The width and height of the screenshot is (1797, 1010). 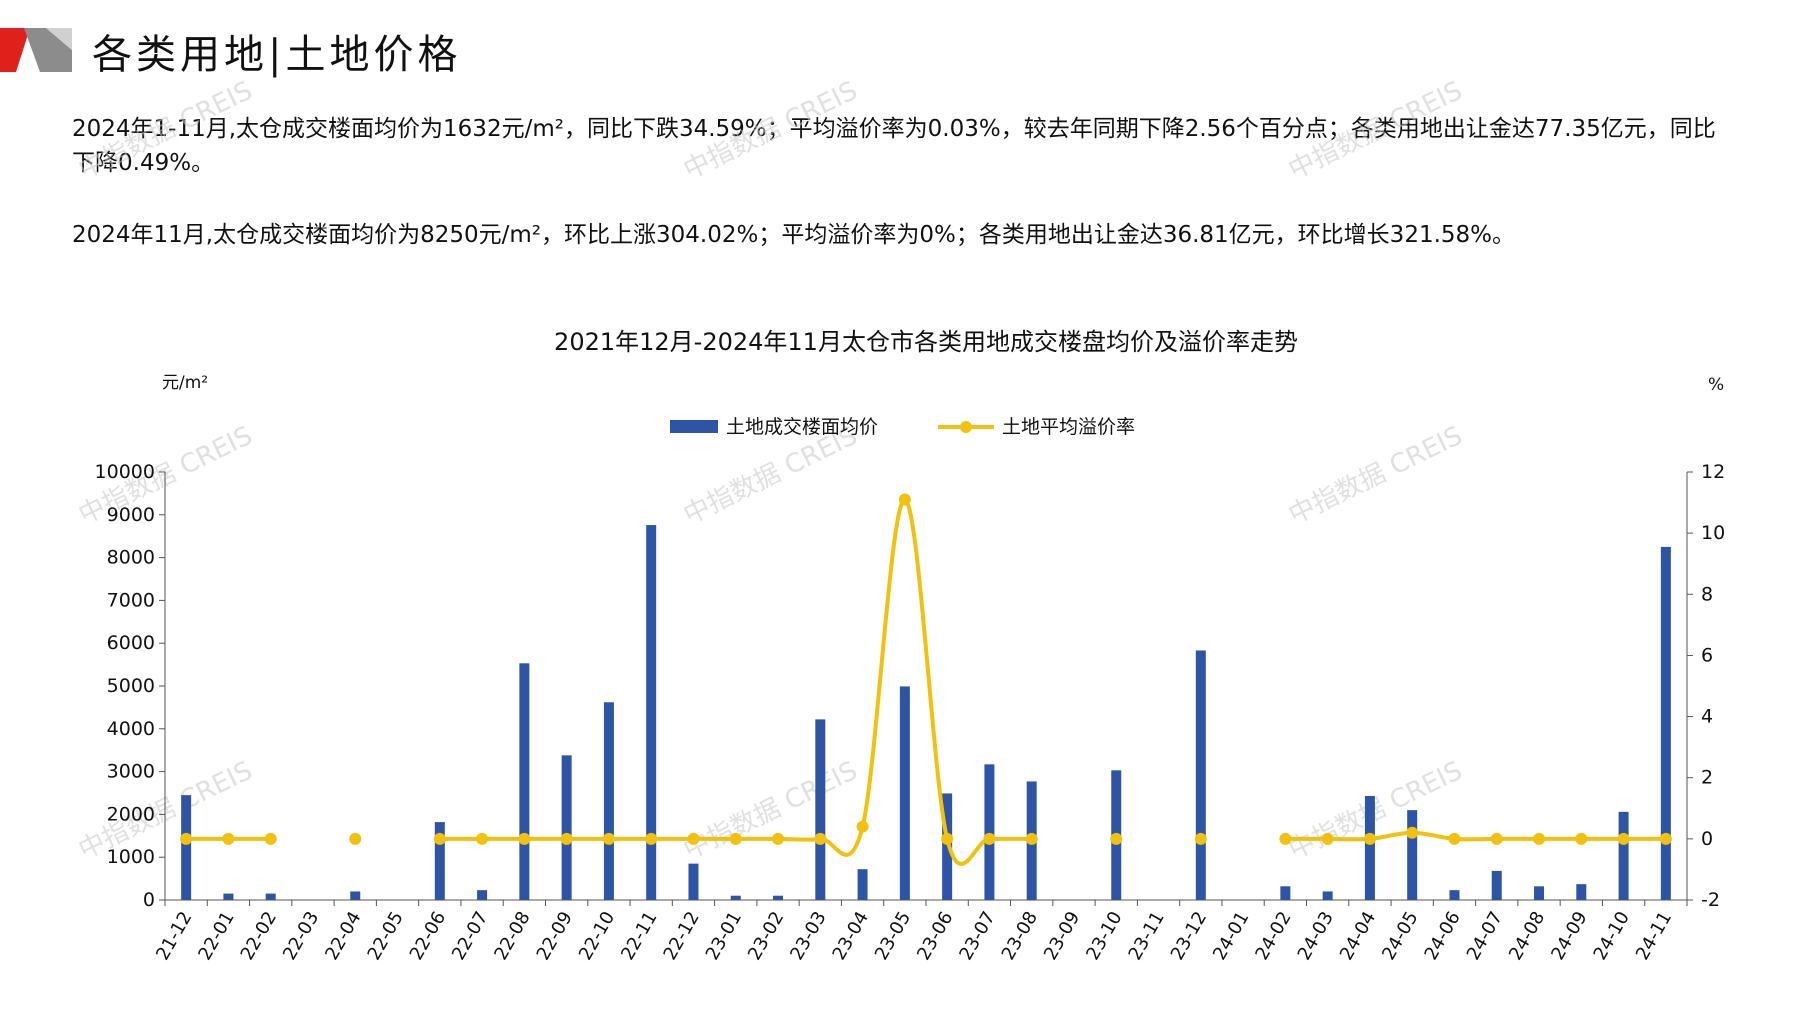 What do you see at coordinates (1273, 936) in the screenshot?
I see `x-axis-tick-label: 24-02` at bounding box center [1273, 936].